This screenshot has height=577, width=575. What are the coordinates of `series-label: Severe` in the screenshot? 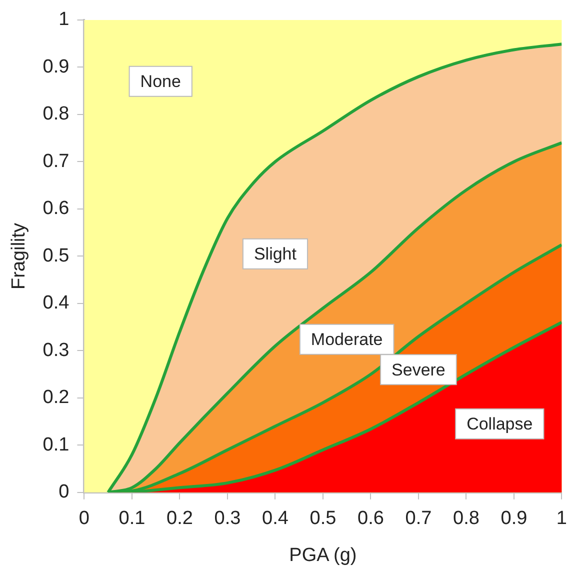 It's located at (419, 370).